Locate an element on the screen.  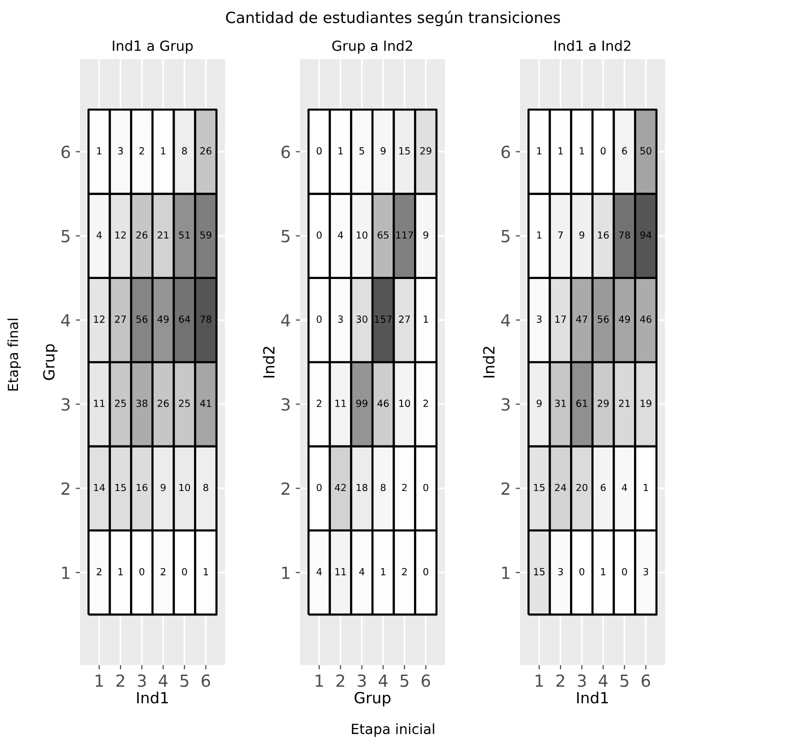
x-axis-title: Grup is located at coordinates (372, 699).